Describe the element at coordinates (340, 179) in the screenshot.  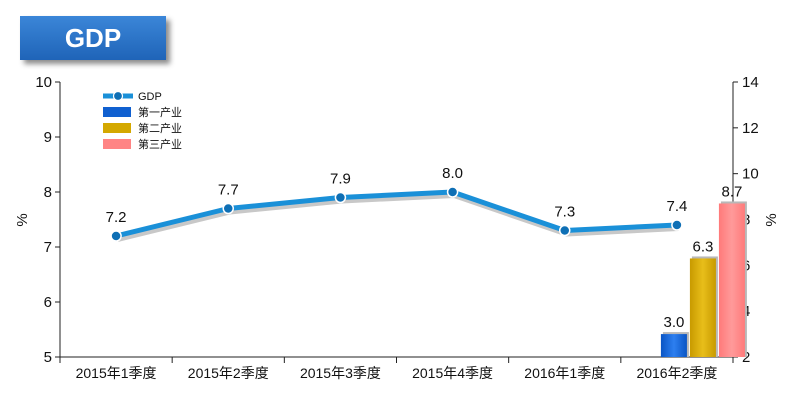
I see `gdp-data-label: 7.9` at that location.